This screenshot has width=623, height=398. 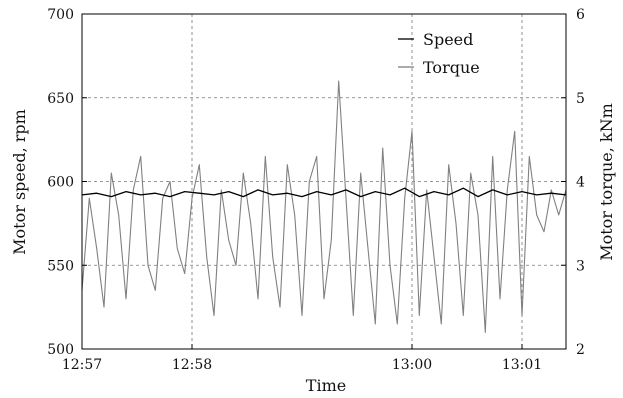 What do you see at coordinates (19, 182) in the screenshot?
I see `y-axis-label: Motor speed, rpm` at bounding box center [19, 182].